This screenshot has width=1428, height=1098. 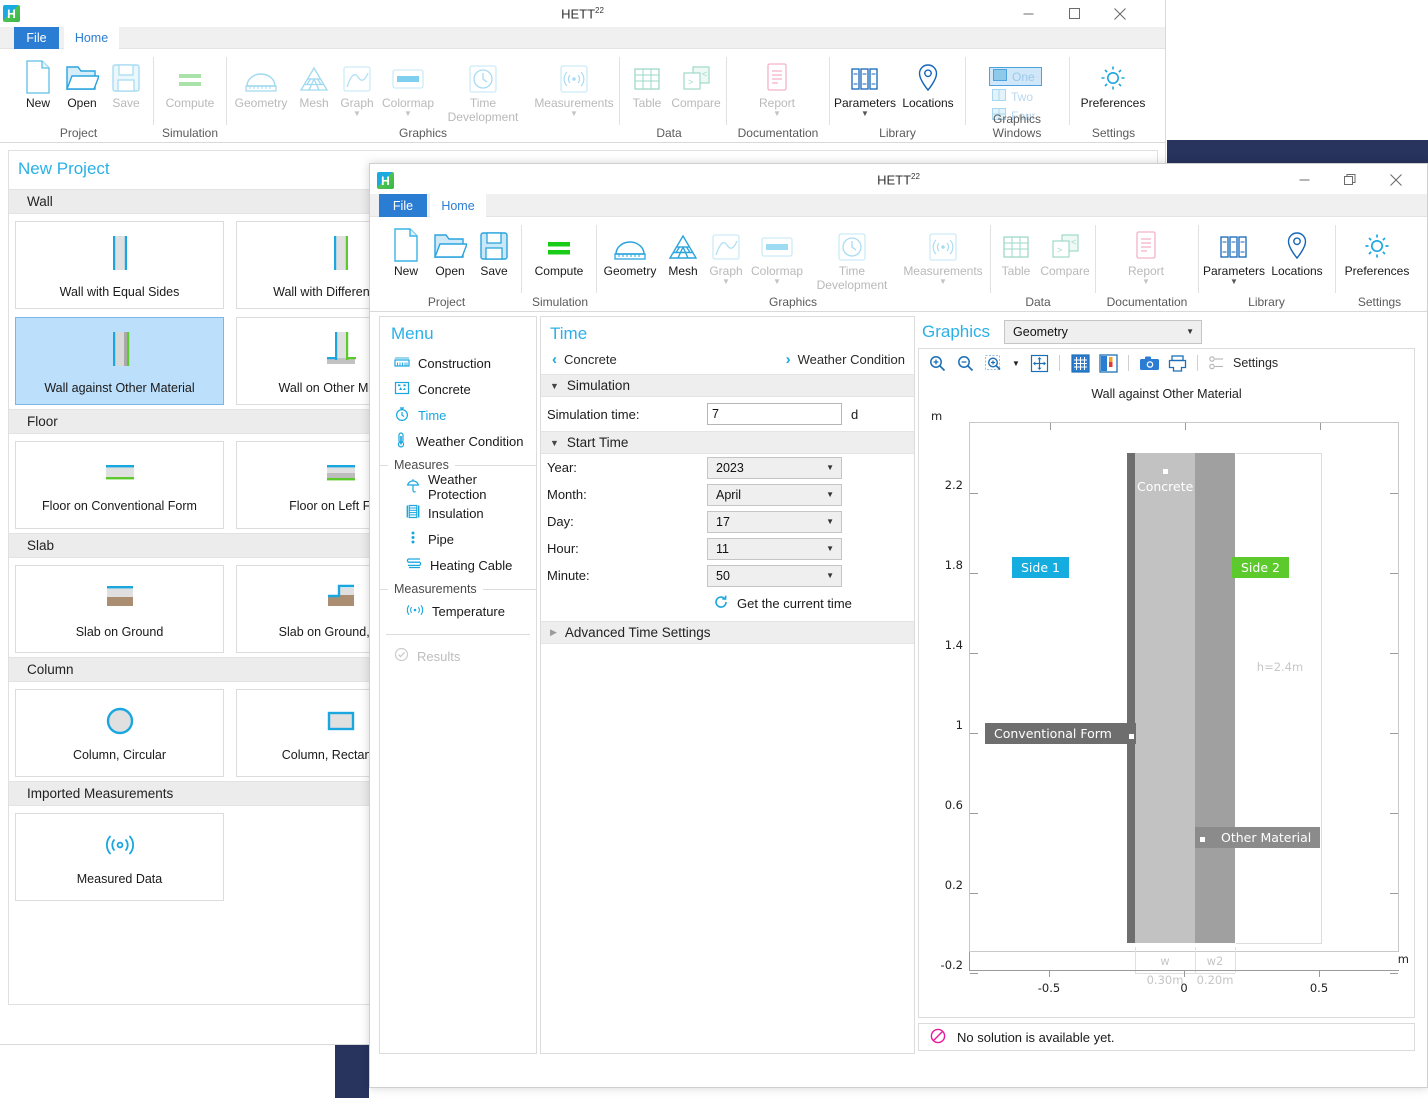 I want to click on panel-nav-row: ‹ Concrete › Weather Condition, so click(x=727, y=361).